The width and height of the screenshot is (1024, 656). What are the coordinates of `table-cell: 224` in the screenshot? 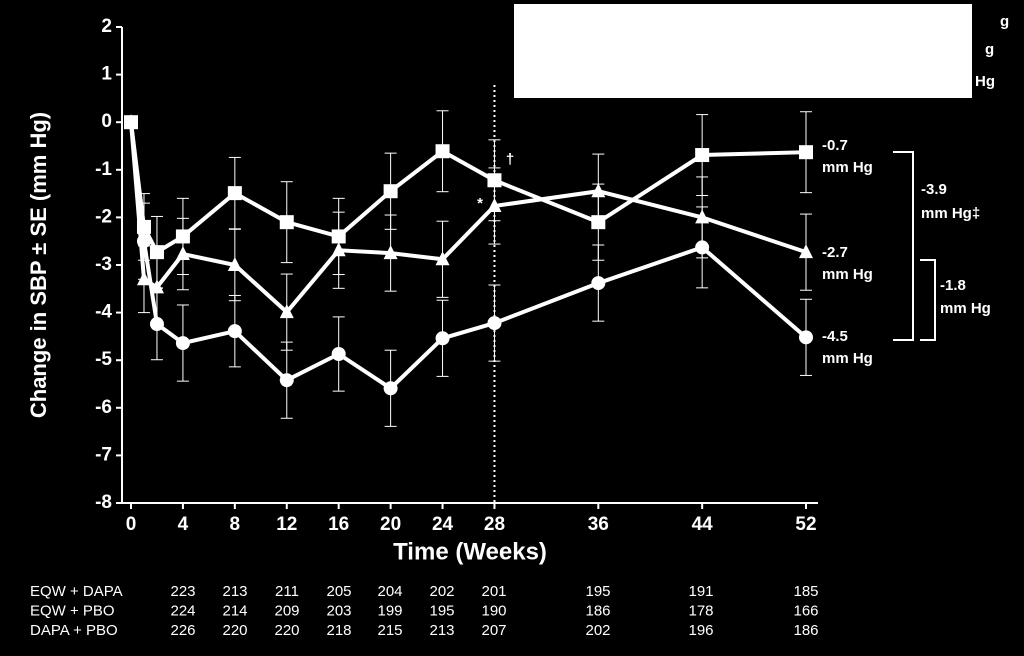 It's located at (182, 610).